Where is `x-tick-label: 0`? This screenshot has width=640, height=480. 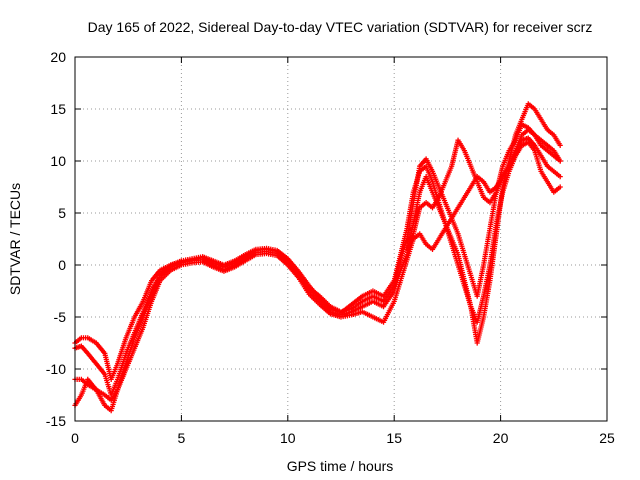
x-tick-label: 0 is located at coordinates (75, 438).